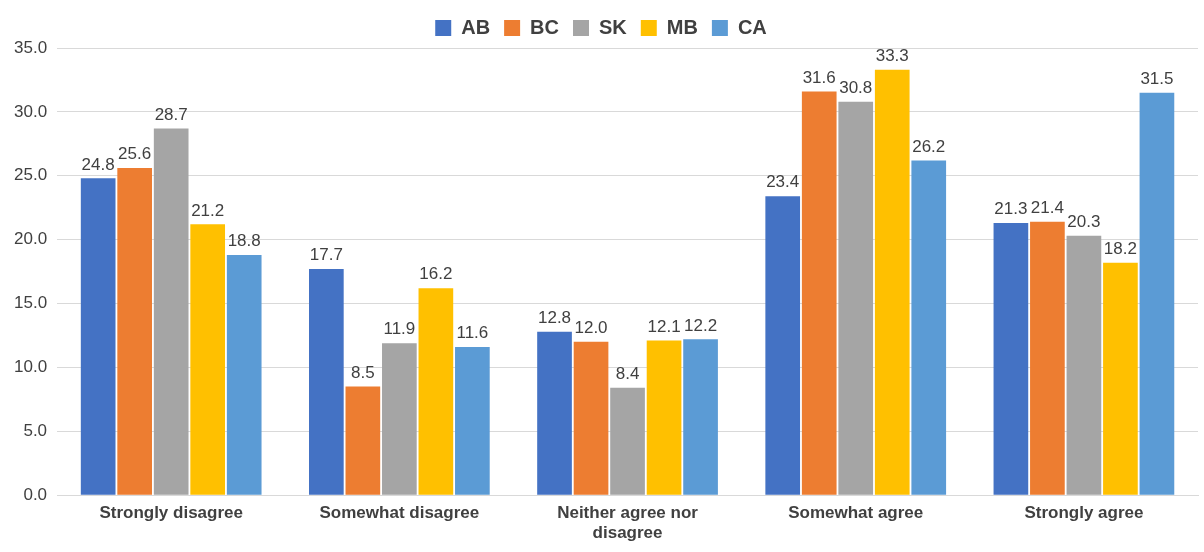 This screenshot has height=552, width=1204. Describe the element at coordinates (30, 111) in the screenshot. I see `y-tick-label: 30.0` at that location.